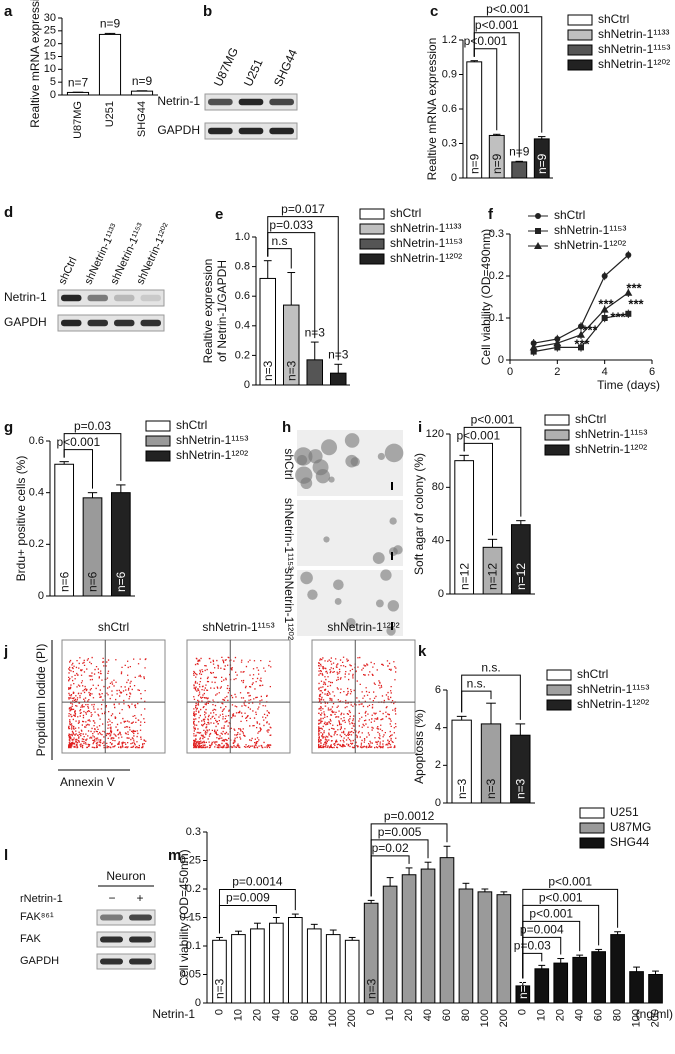 This screenshot has height=1054, width=675. What do you see at coordinates (350, 533) in the screenshot?
I see `colony-image` at bounding box center [350, 533].